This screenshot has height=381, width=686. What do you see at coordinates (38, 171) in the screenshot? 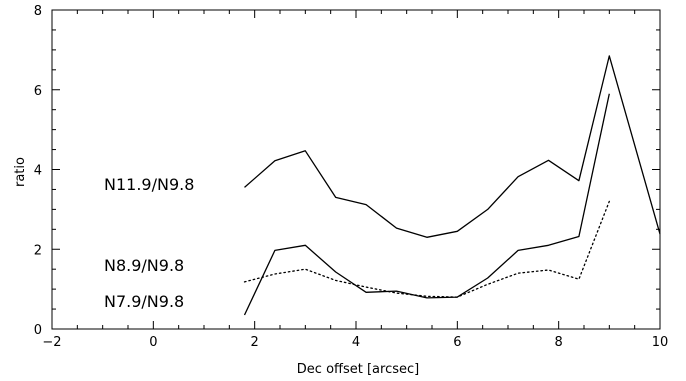
I see `y-tick-label: 4` at bounding box center [38, 171].